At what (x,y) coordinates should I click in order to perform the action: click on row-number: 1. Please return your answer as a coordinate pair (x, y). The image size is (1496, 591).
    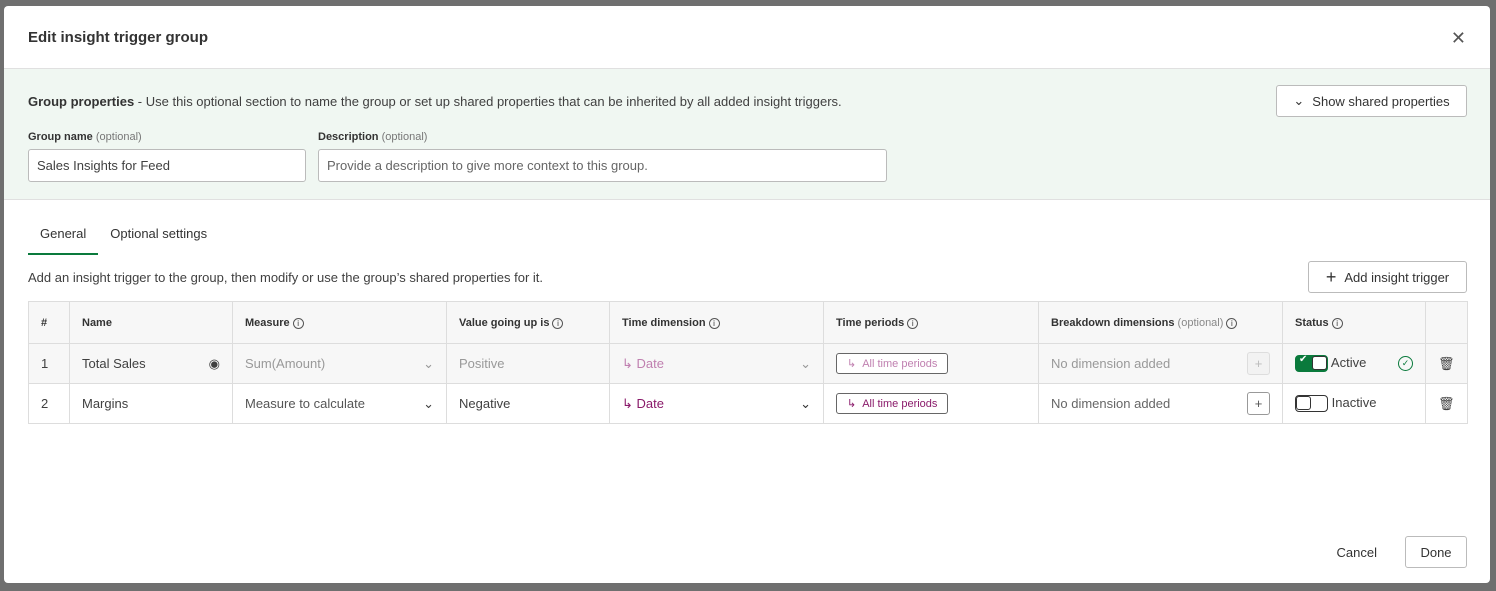
    Looking at the image, I should click on (49, 363).